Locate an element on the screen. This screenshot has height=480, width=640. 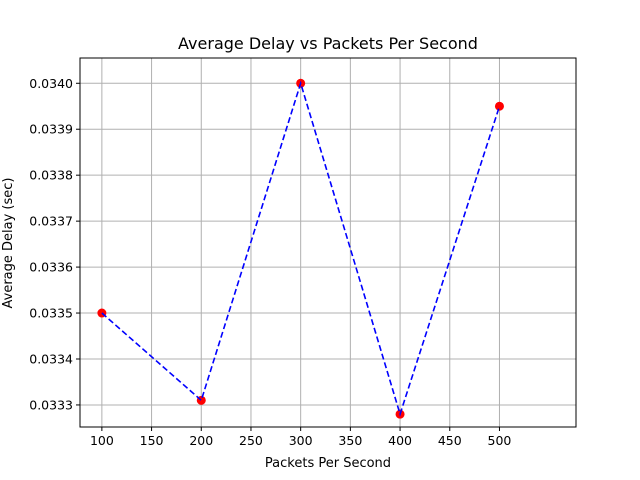
x-ticks: 100 150 200 250 300 350 400 450 500 is located at coordinates (301, 437).